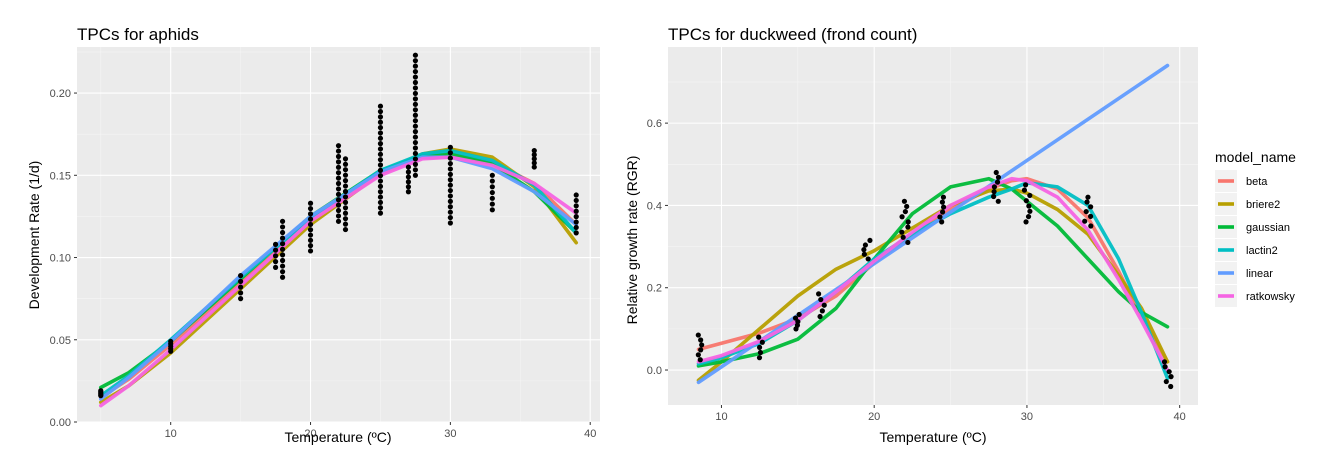  Describe the element at coordinates (380, 431) in the screenshot. I see `x-ticks-aphids: 10 20 30 40` at that location.